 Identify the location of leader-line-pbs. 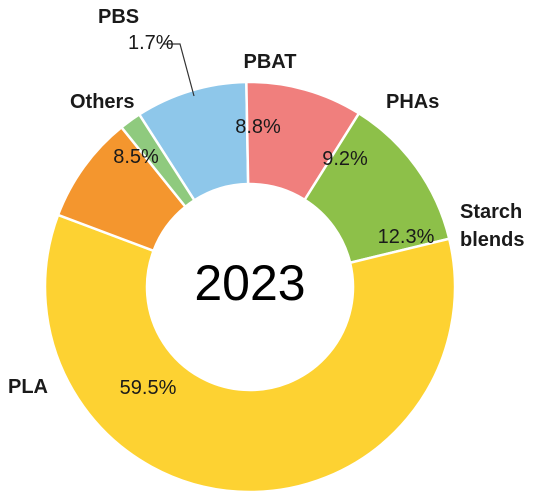
(179, 70).